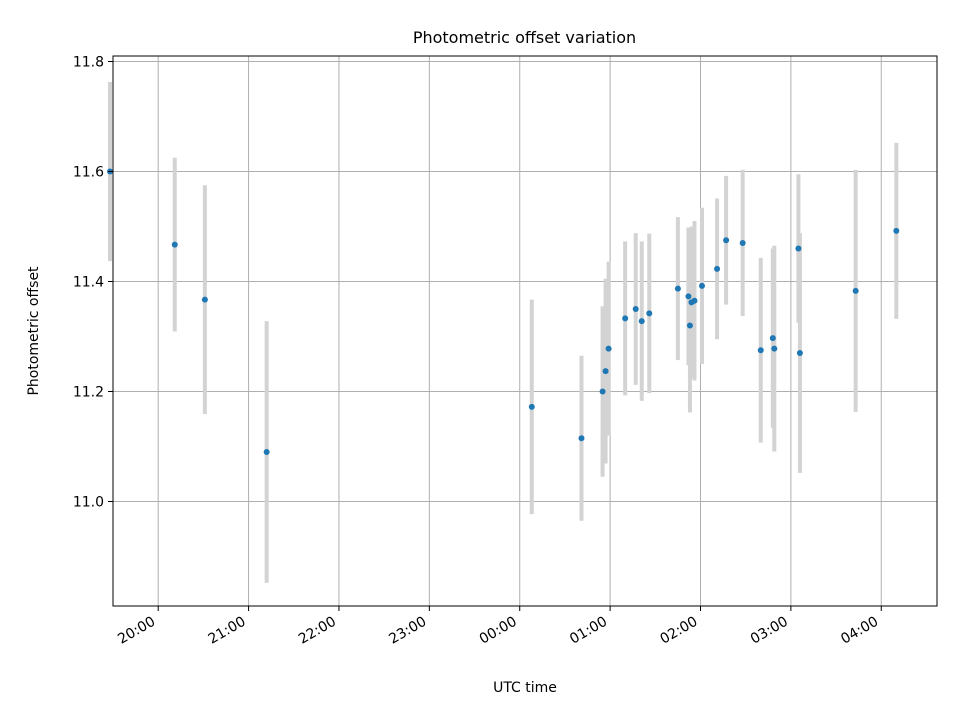 Image resolution: width=960 pixels, height=720 pixels. I want to click on y-tick-label: 11.4, so click(88, 283).